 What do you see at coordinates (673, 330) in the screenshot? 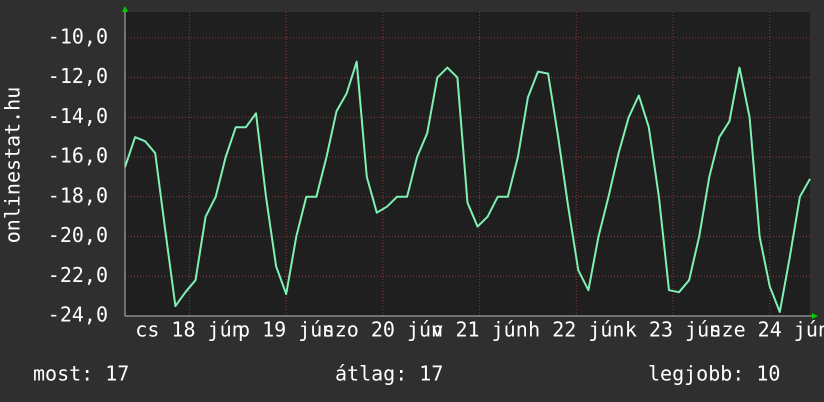
I see `x-tick-label: k 23 jún` at bounding box center [673, 330].